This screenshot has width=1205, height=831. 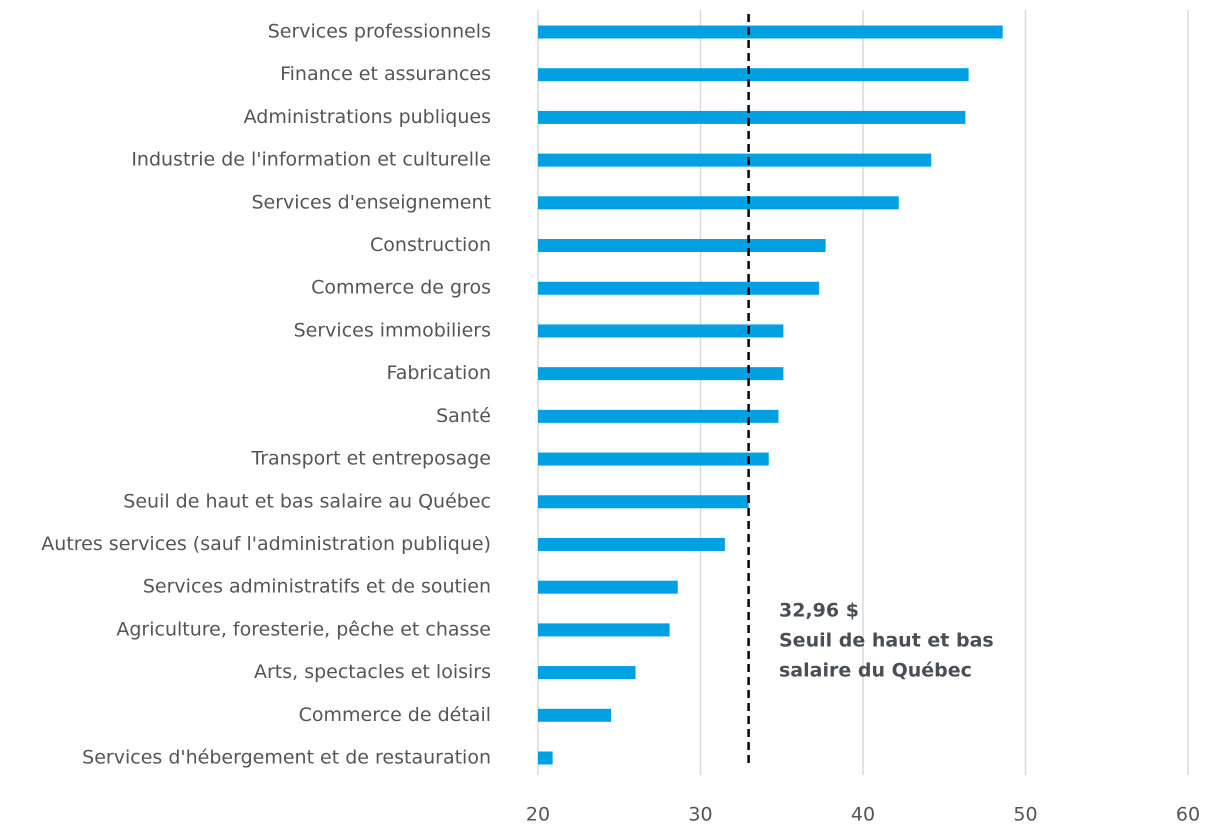 I want to click on x-tick-label: 20, so click(x=538, y=815).